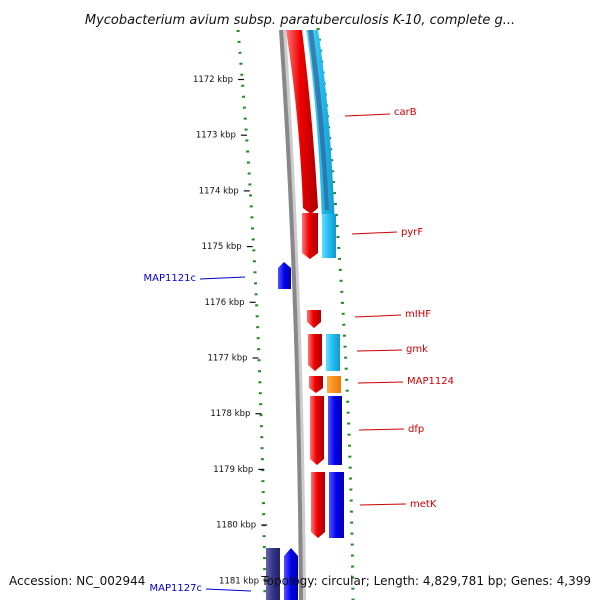 The image size is (600, 600). Describe the element at coordinates (222, 278) in the screenshot. I see `gene-label-leader-MAP1121c` at that location.